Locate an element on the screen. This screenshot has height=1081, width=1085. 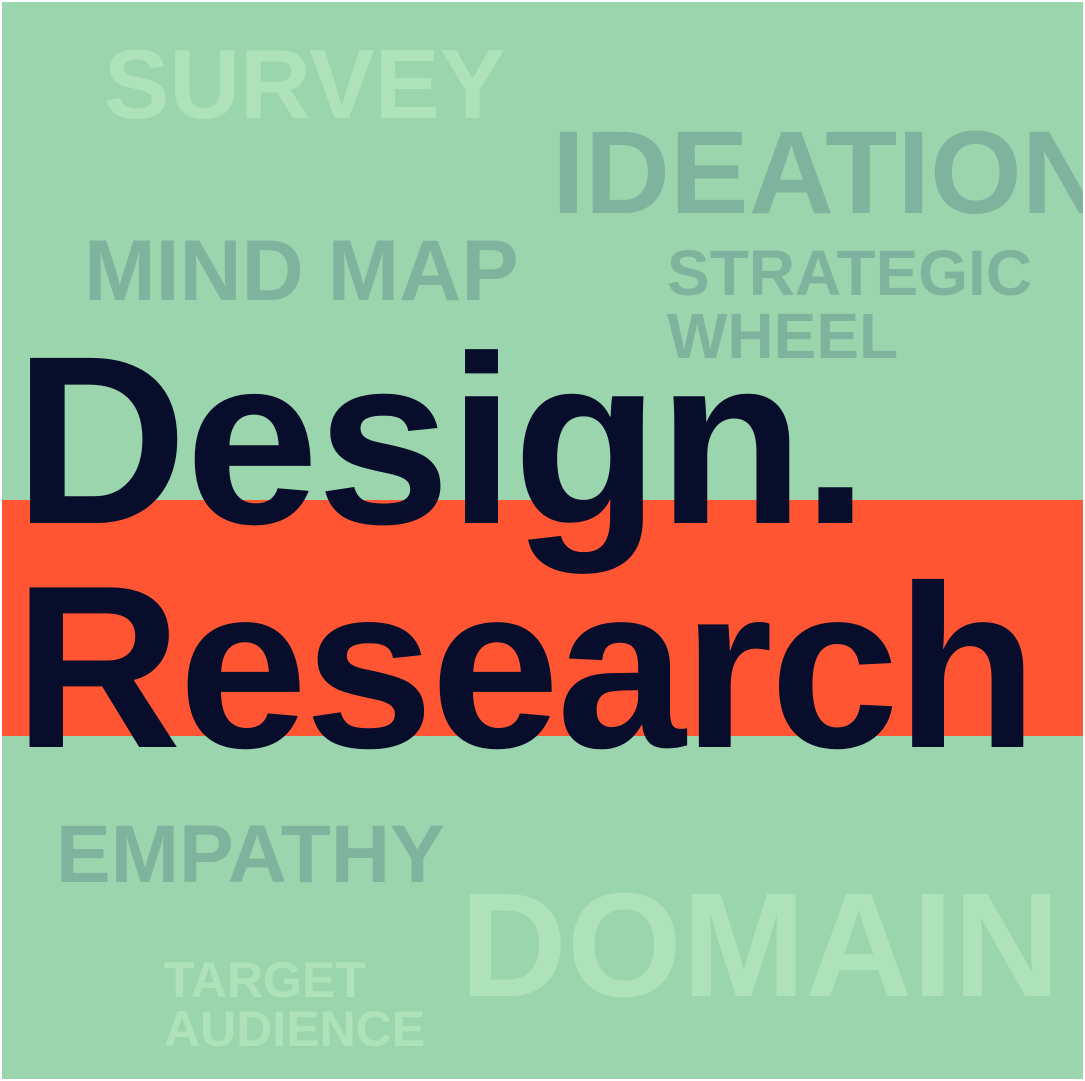
keyword-strategic-line1: STRATEGIC is located at coordinates (850, 273).